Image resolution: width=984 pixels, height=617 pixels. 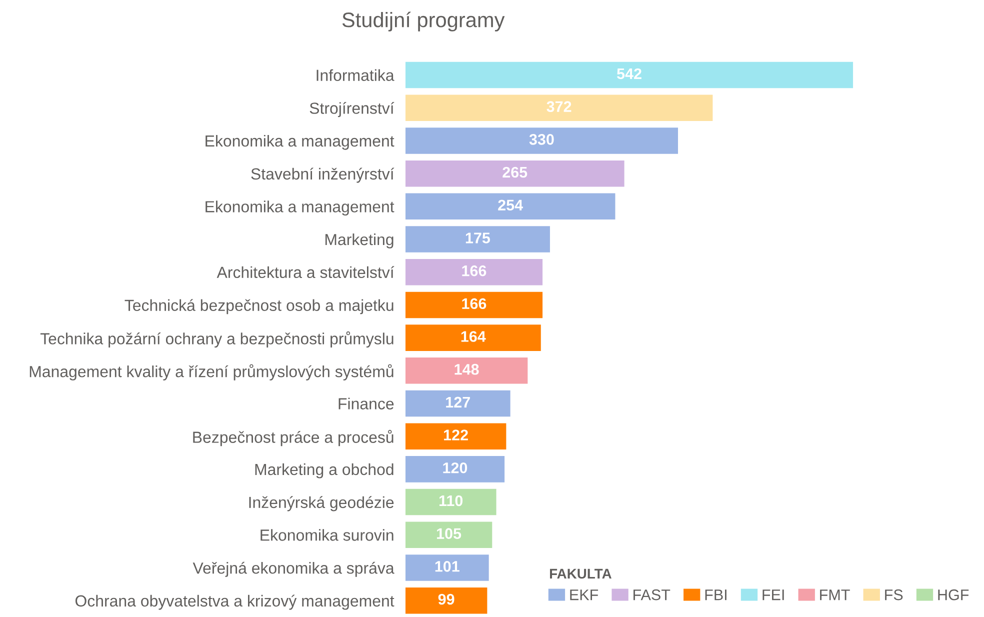 I want to click on data-label: 122, so click(x=456, y=435).